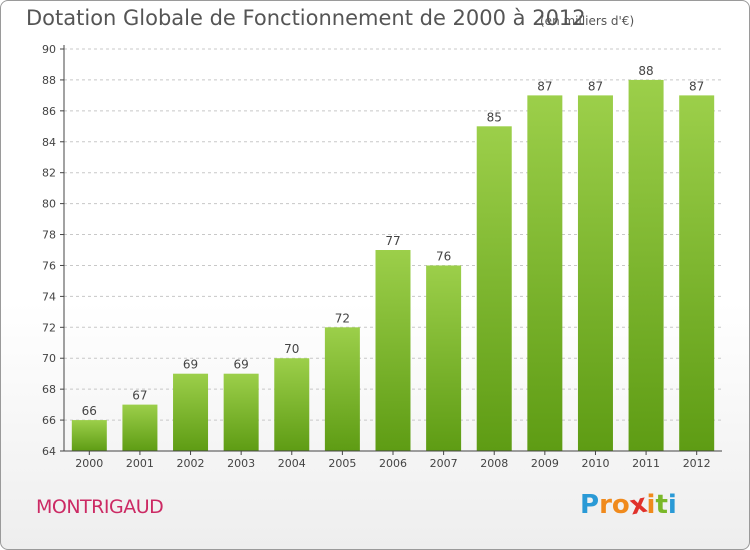 This screenshot has height=550, width=750. I want to click on bar-2011, so click(646, 265).